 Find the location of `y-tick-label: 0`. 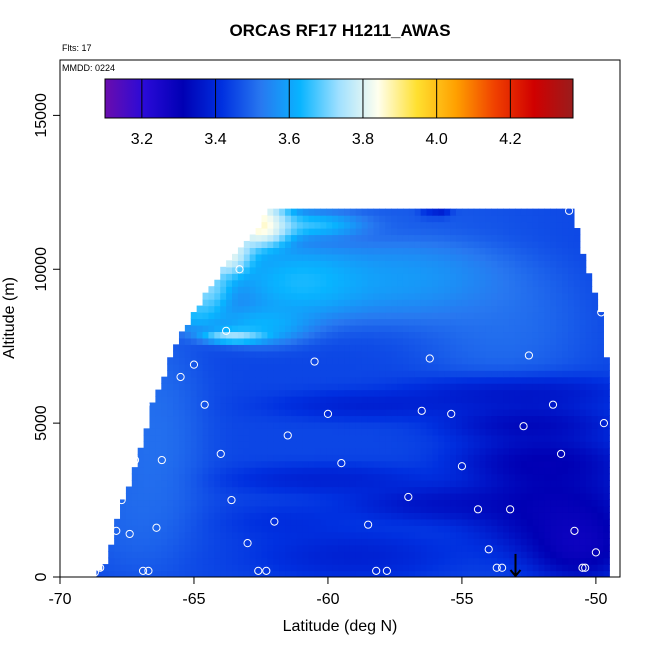

y-tick-label: 0 is located at coordinates (41, 576).